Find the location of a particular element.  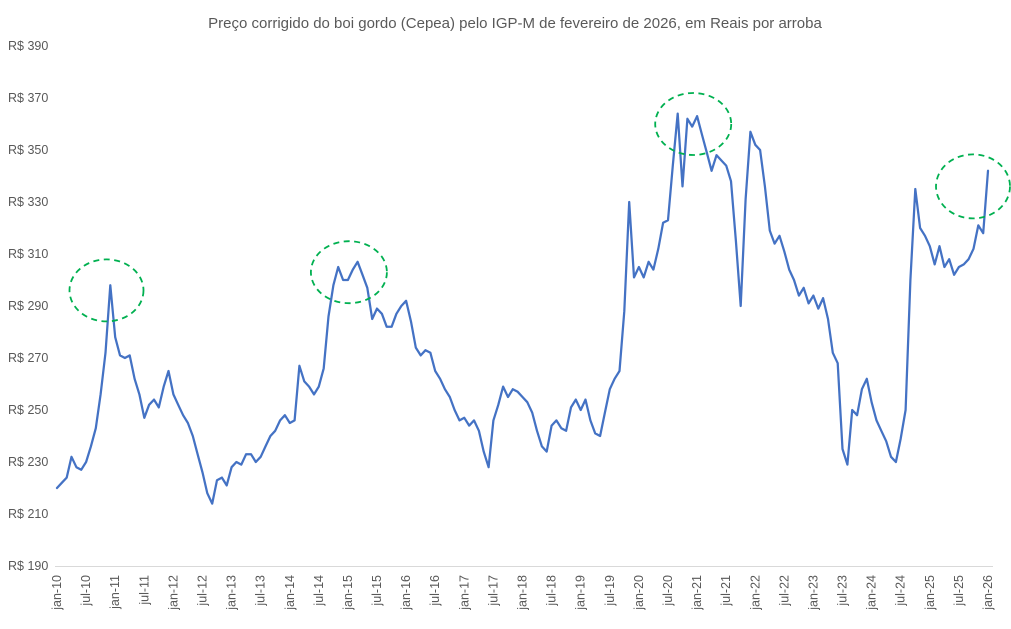

x-tick-label: jul-12 is located at coordinates (203, 591).